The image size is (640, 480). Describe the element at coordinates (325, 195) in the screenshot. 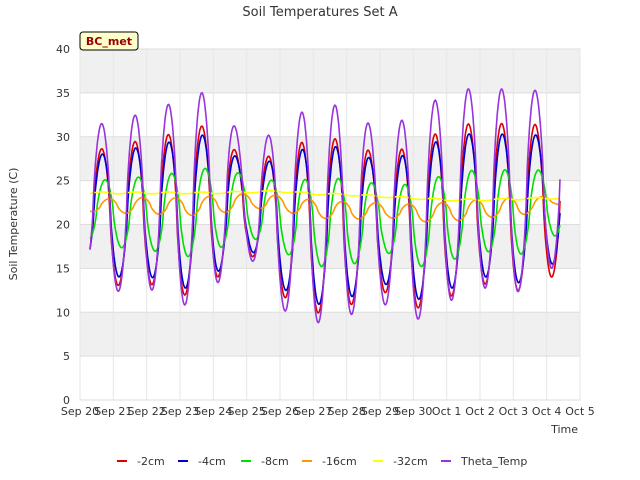

I see `series-line-32cm` at that location.